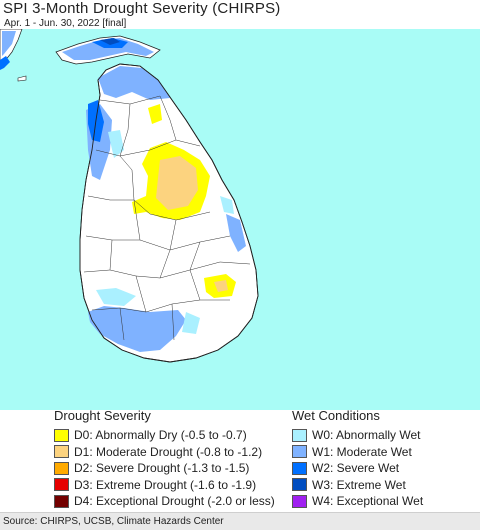 The image size is (480, 530). Describe the element at coordinates (61, 468) in the screenshot. I see `d2-swatch` at that location.